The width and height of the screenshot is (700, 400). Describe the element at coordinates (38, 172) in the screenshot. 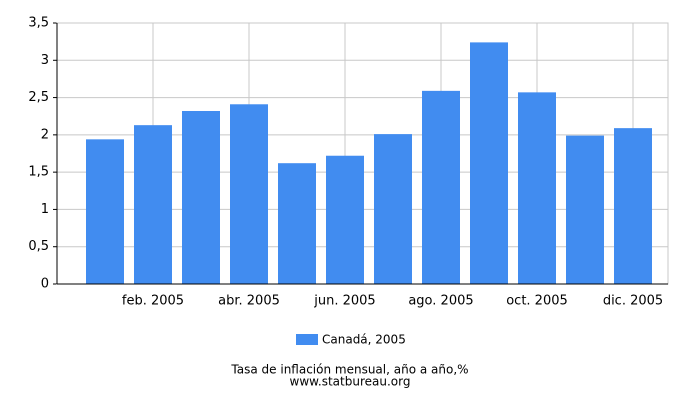

I see `y-tick-label: 1,5` at that location.